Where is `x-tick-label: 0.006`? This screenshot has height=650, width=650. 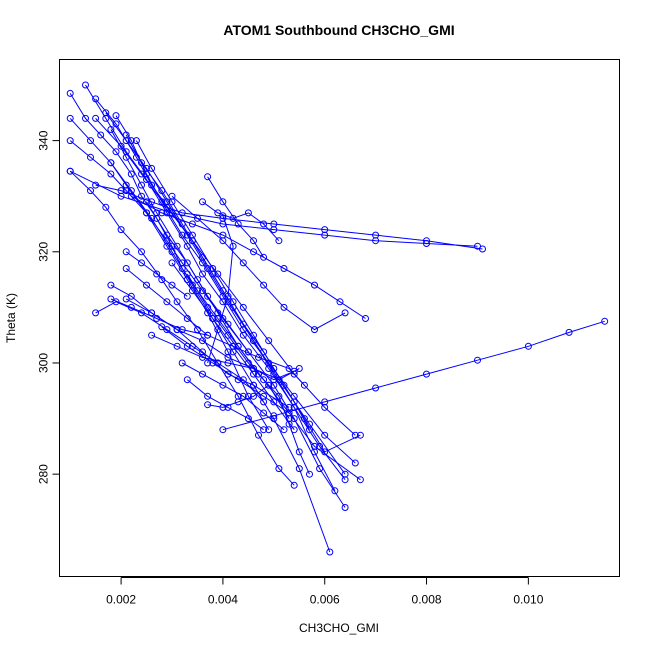
x-tick-label: 0.006 is located at coordinates (325, 600).